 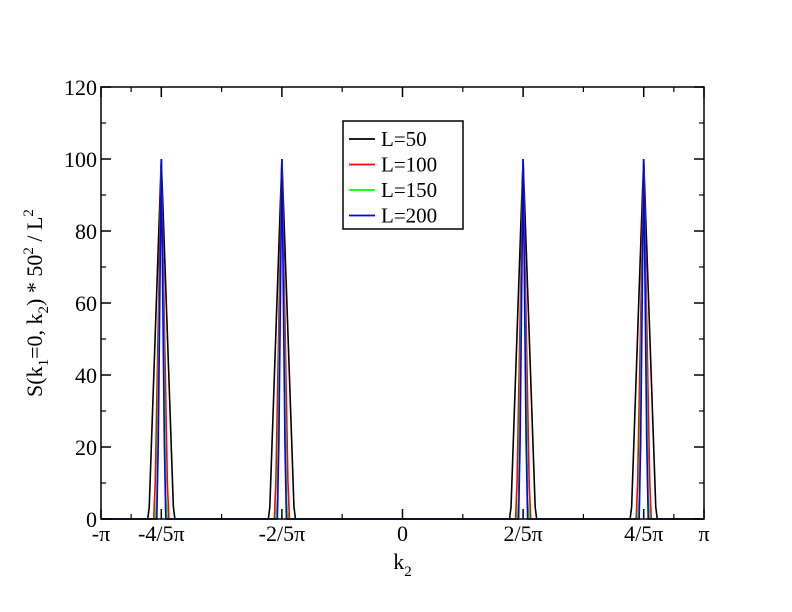 What do you see at coordinates (703, 533) in the screenshot?
I see `x-tick-label: π` at bounding box center [703, 533].